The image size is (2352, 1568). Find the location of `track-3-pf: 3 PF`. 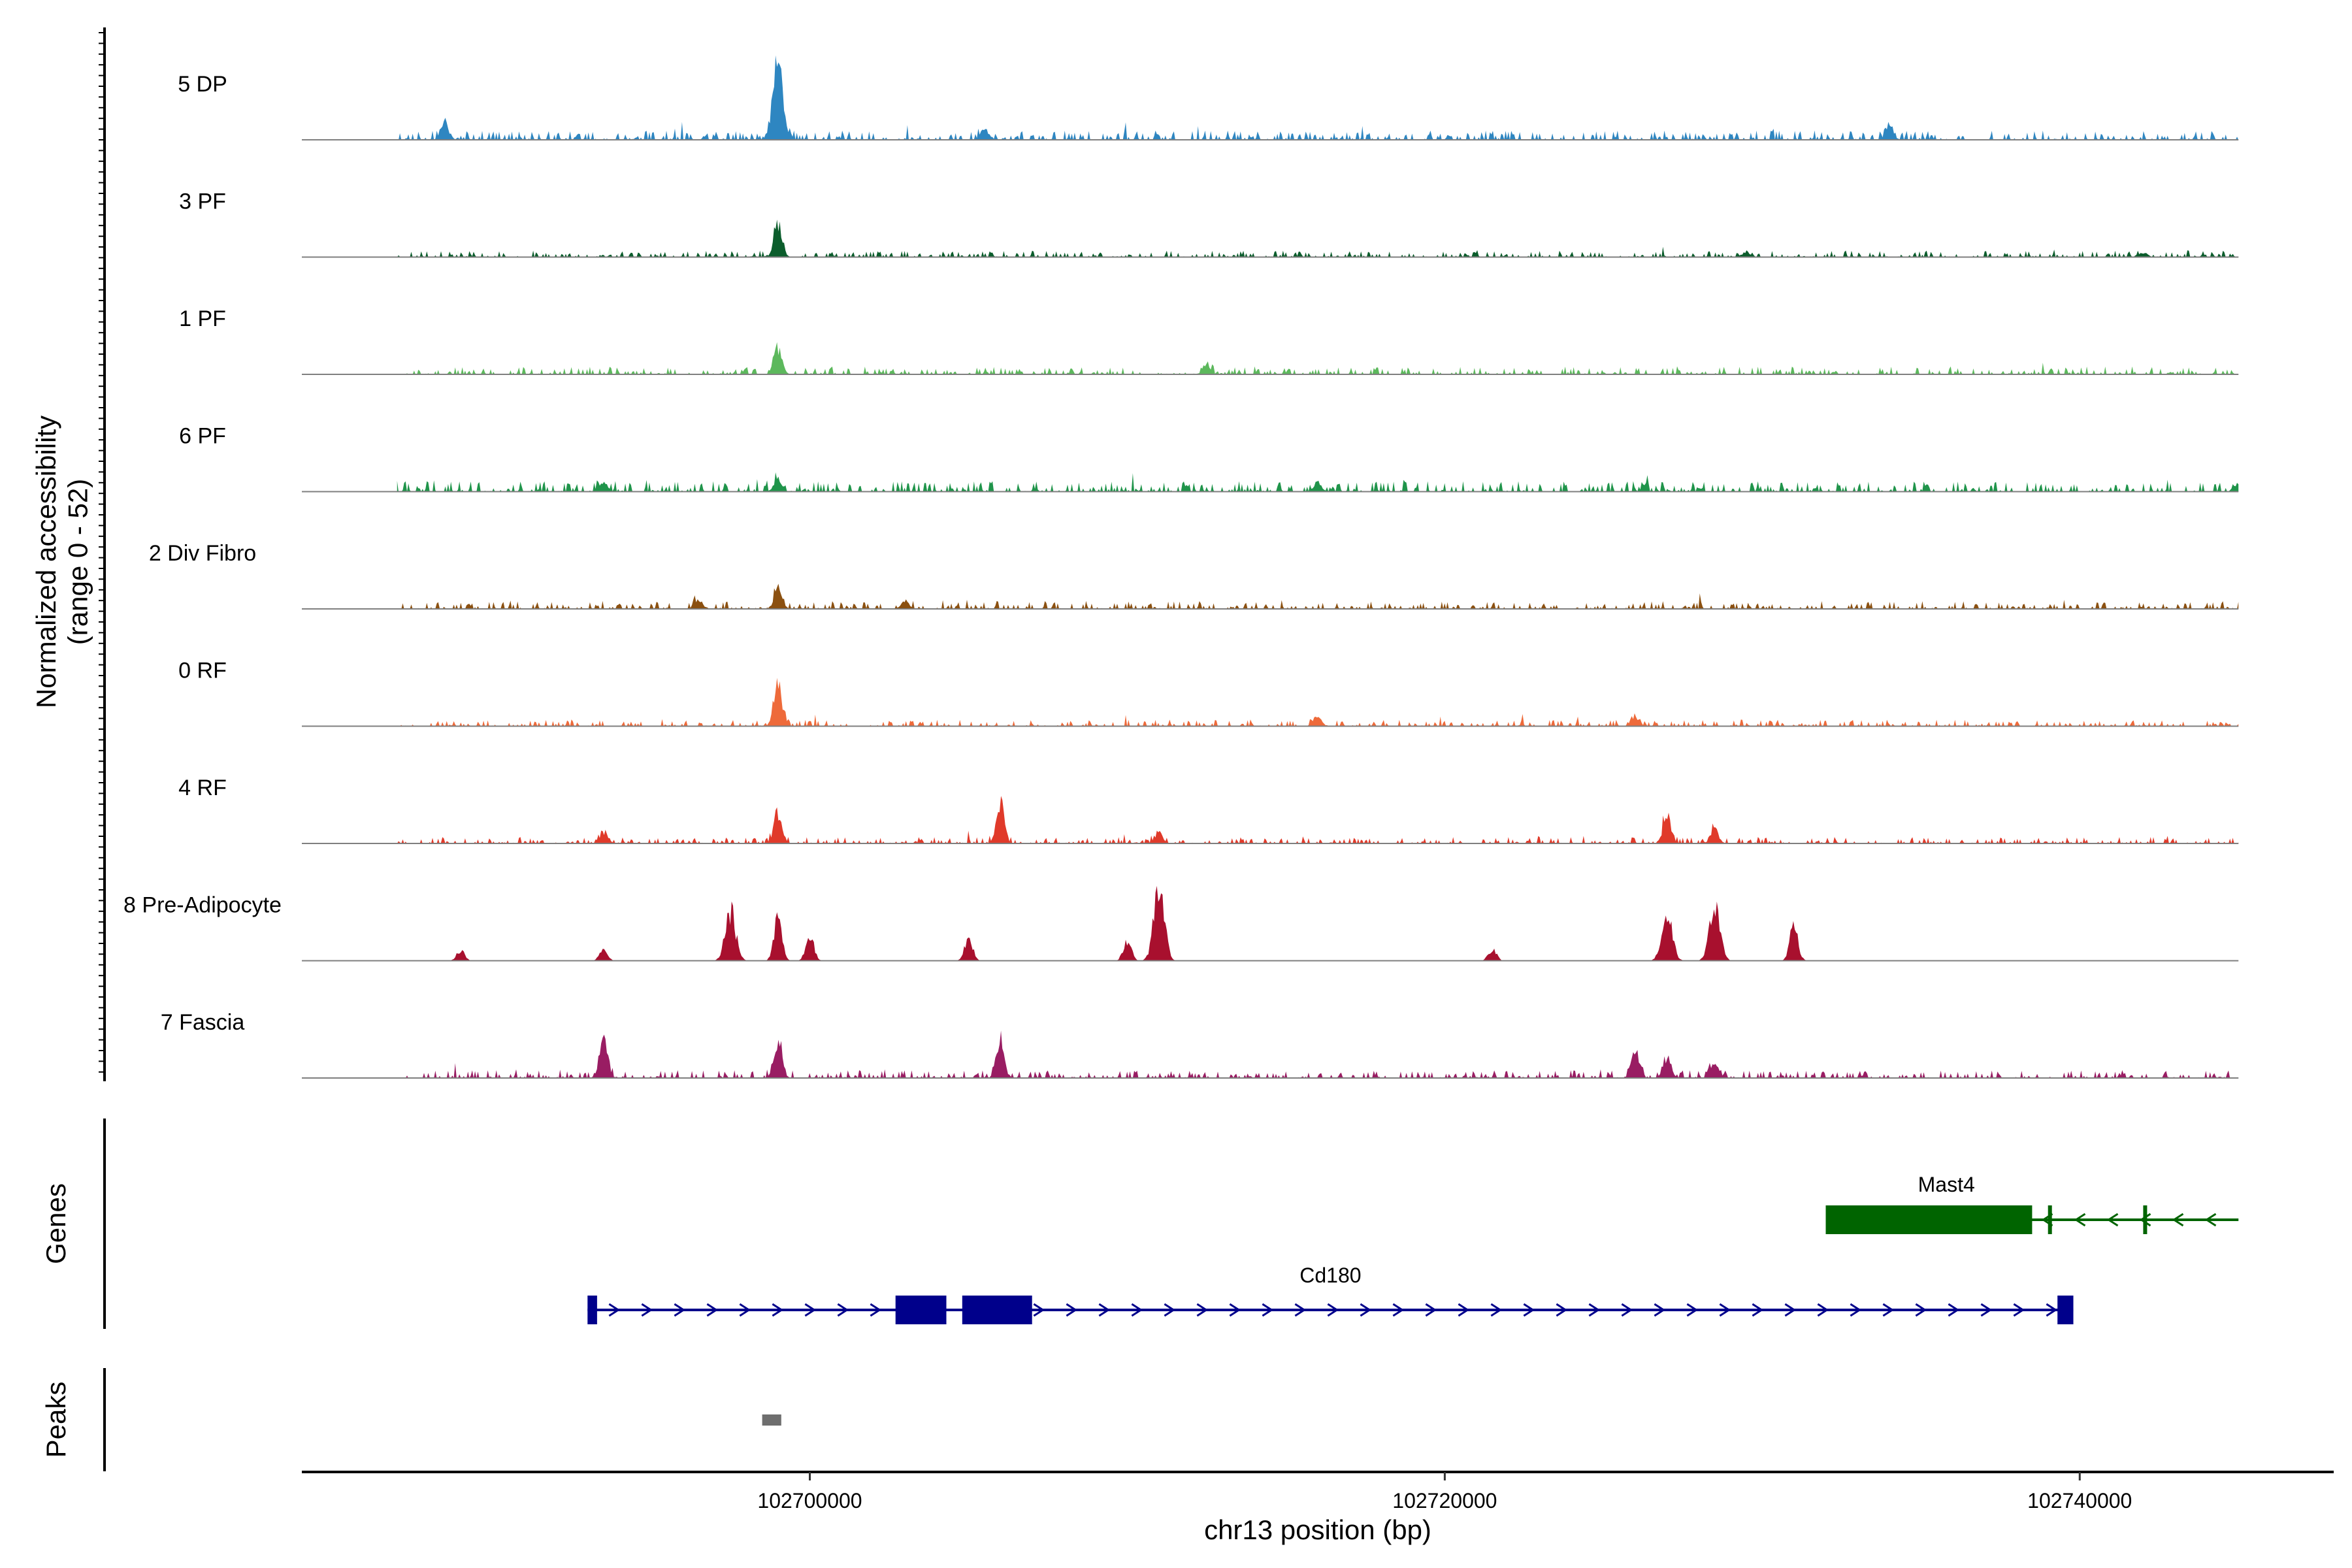

track-3-pf: 3 PF is located at coordinates (1209, 223).